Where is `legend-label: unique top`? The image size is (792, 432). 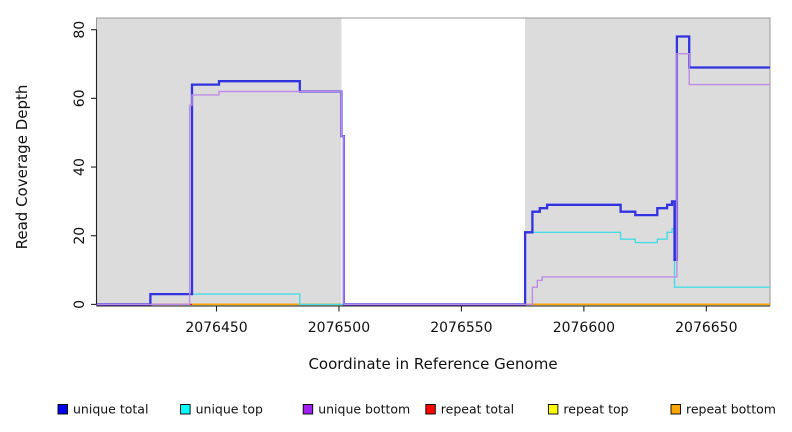 legend-label: unique top is located at coordinates (229, 409).